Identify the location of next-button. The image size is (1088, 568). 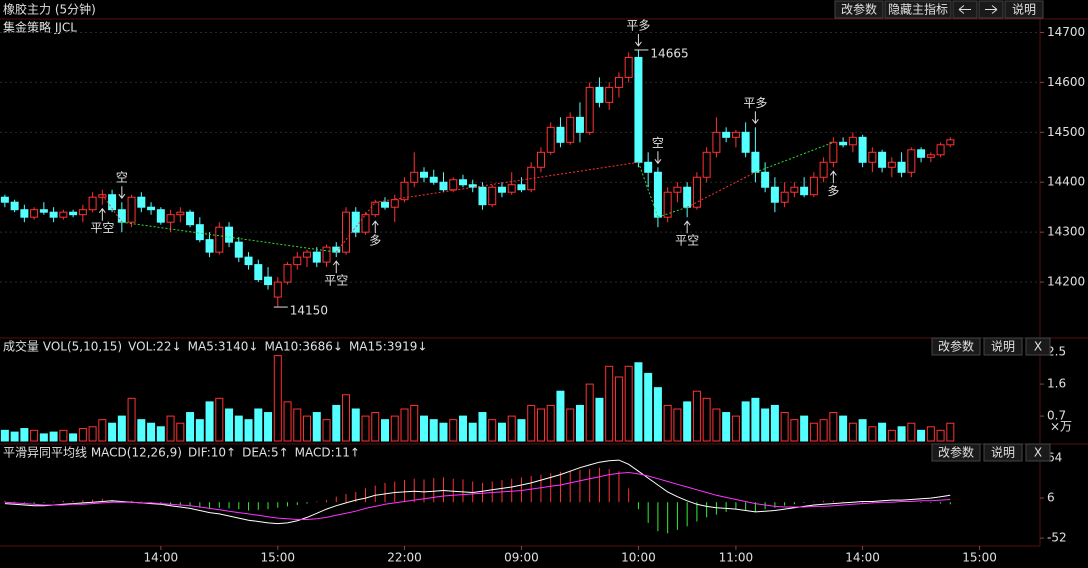
(991, 9).